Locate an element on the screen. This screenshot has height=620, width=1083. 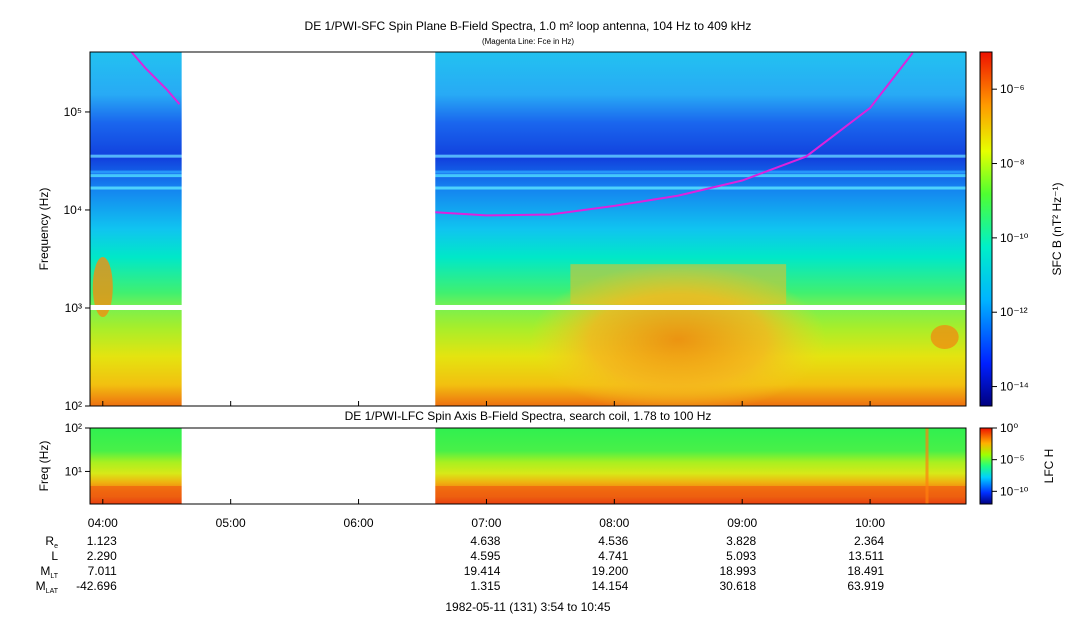
lfc-colorbar-label: LFC H is located at coordinates (1049, 466).